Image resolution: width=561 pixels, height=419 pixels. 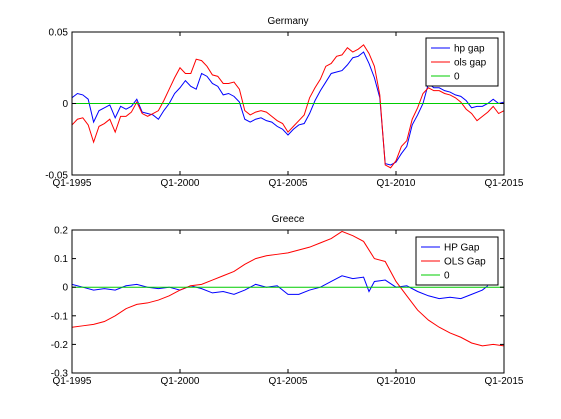 What do you see at coordinates (61, 259) in the screenshot?
I see `y-tick-label: 0.1` at bounding box center [61, 259].